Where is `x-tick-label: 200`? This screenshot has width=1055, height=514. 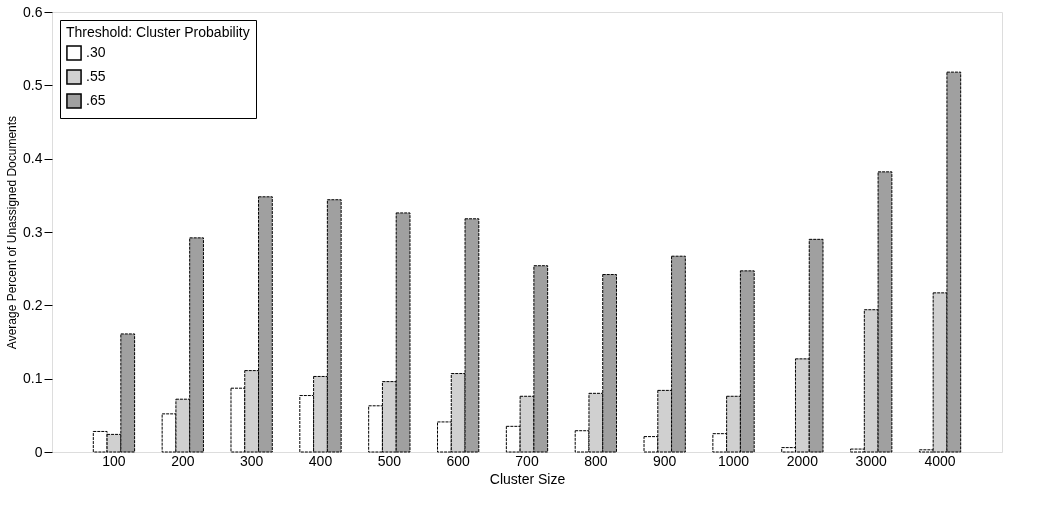
x-tick-label: 200 is located at coordinates (183, 460).